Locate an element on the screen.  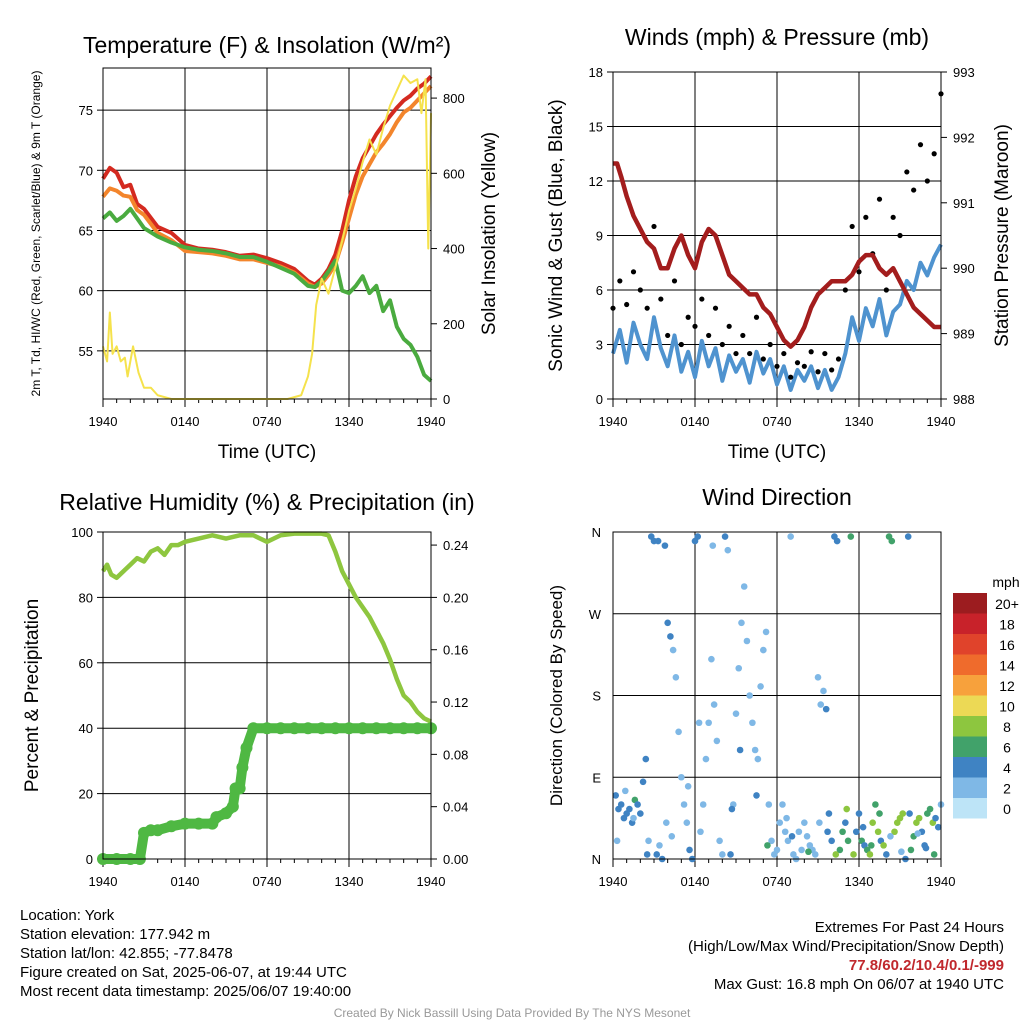
y2-tick-label: 0.20 is located at coordinates (455, 597).